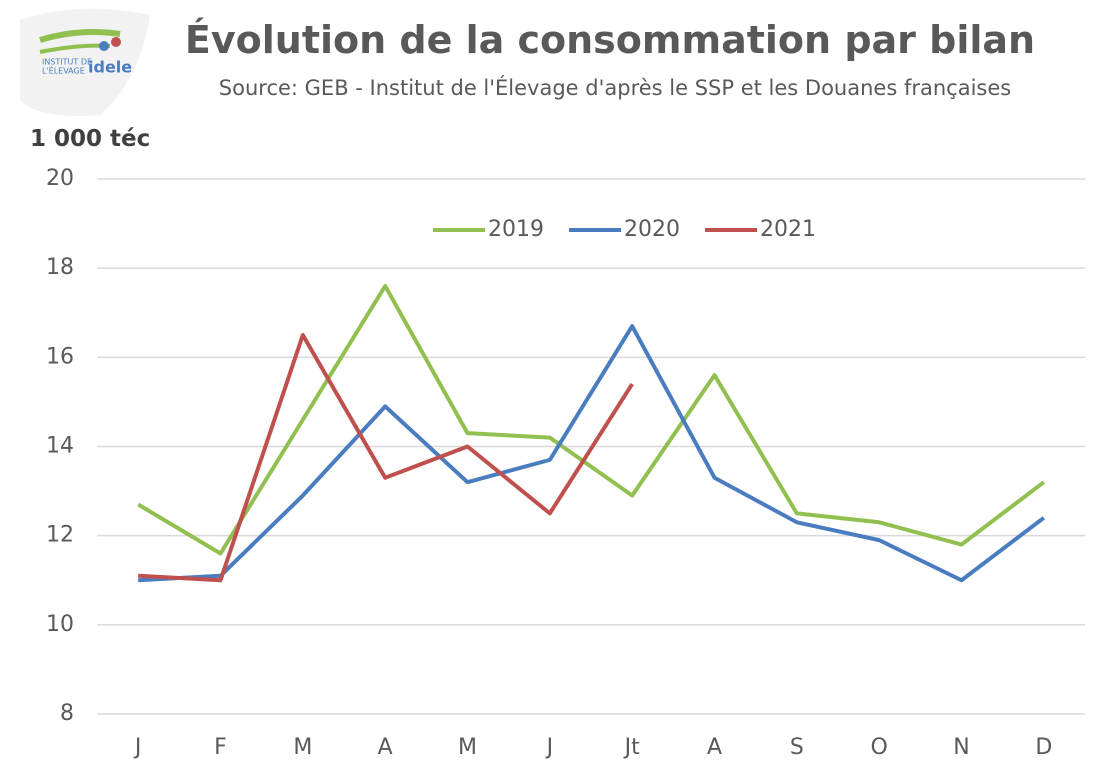 This screenshot has width=1105, height=776. What do you see at coordinates (797, 747) in the screenshot?
I see `x-tick-label: S` at bounding box center [797, 747].